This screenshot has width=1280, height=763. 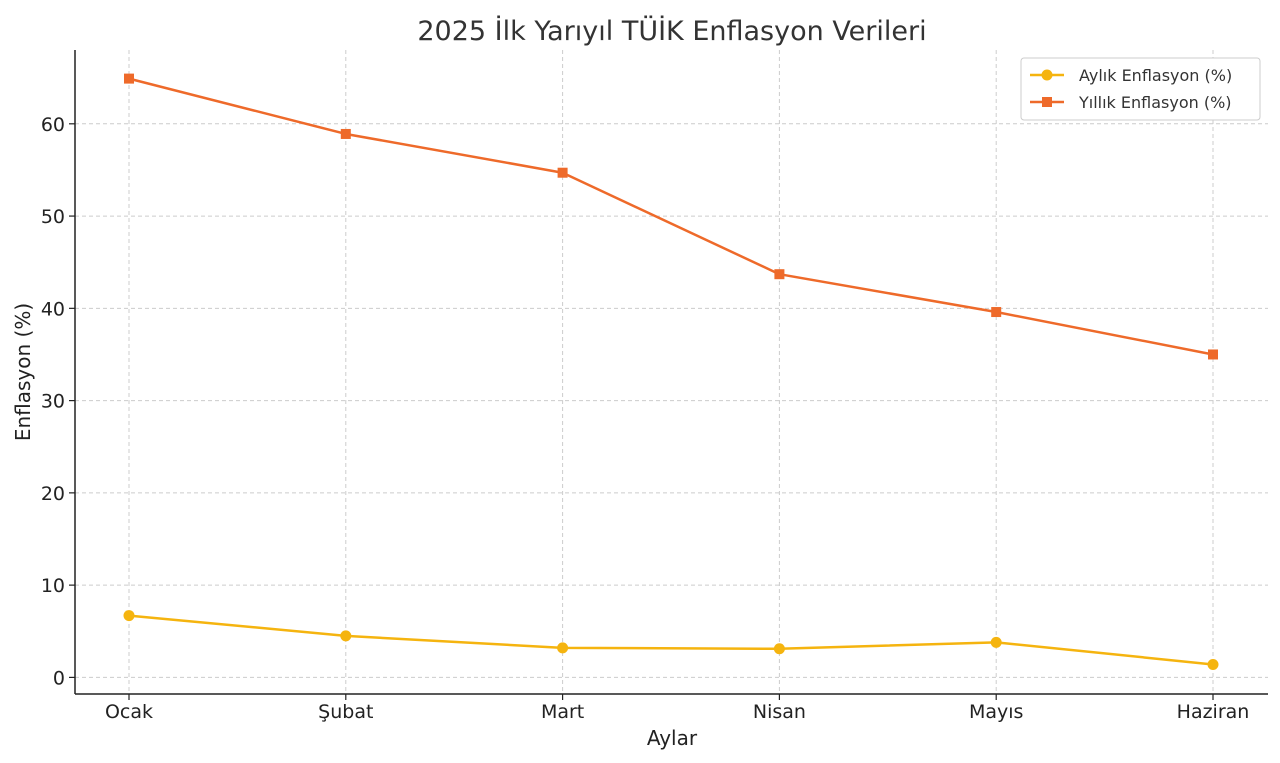 What do you see at coordinates (59, 678) in the screenshot?
I see `y-tick-label: 0` at bounding box center [59, 678].